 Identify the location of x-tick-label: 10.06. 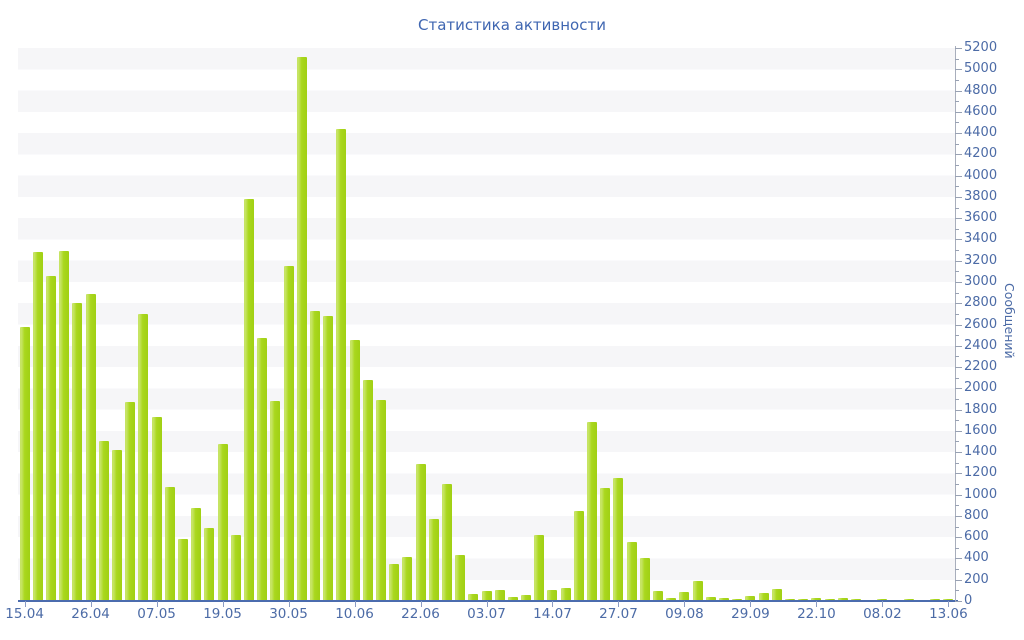
(354, 614).